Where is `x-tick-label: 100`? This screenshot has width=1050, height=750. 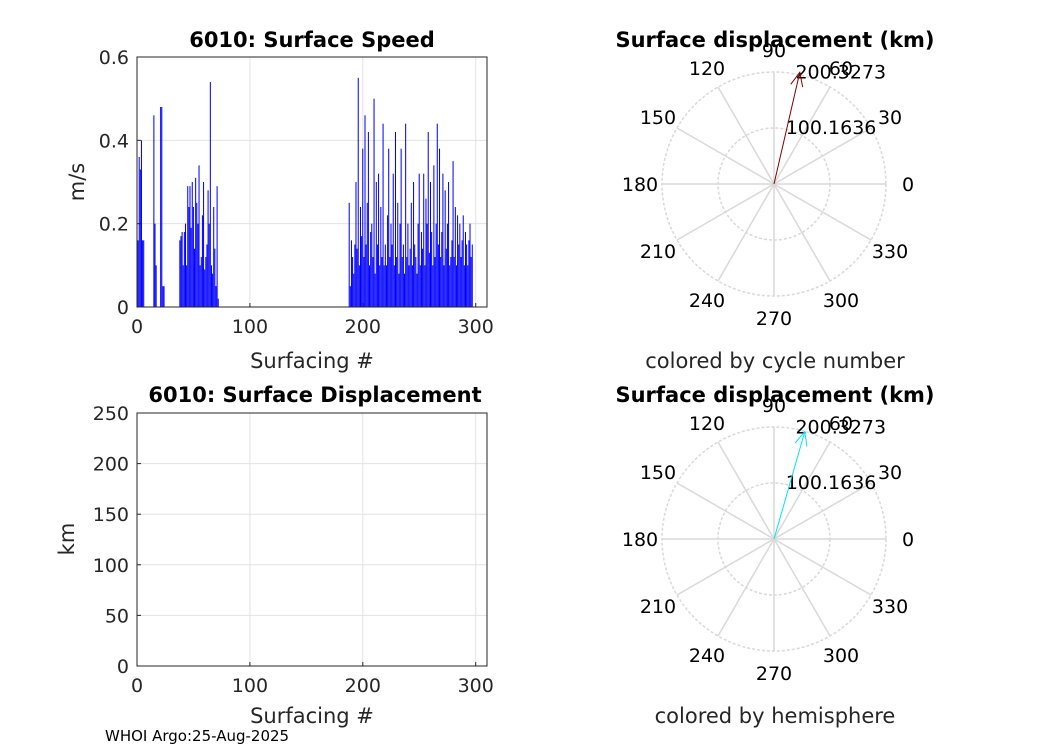 x-tick-label: 100 is located at coordinates (250, 327).